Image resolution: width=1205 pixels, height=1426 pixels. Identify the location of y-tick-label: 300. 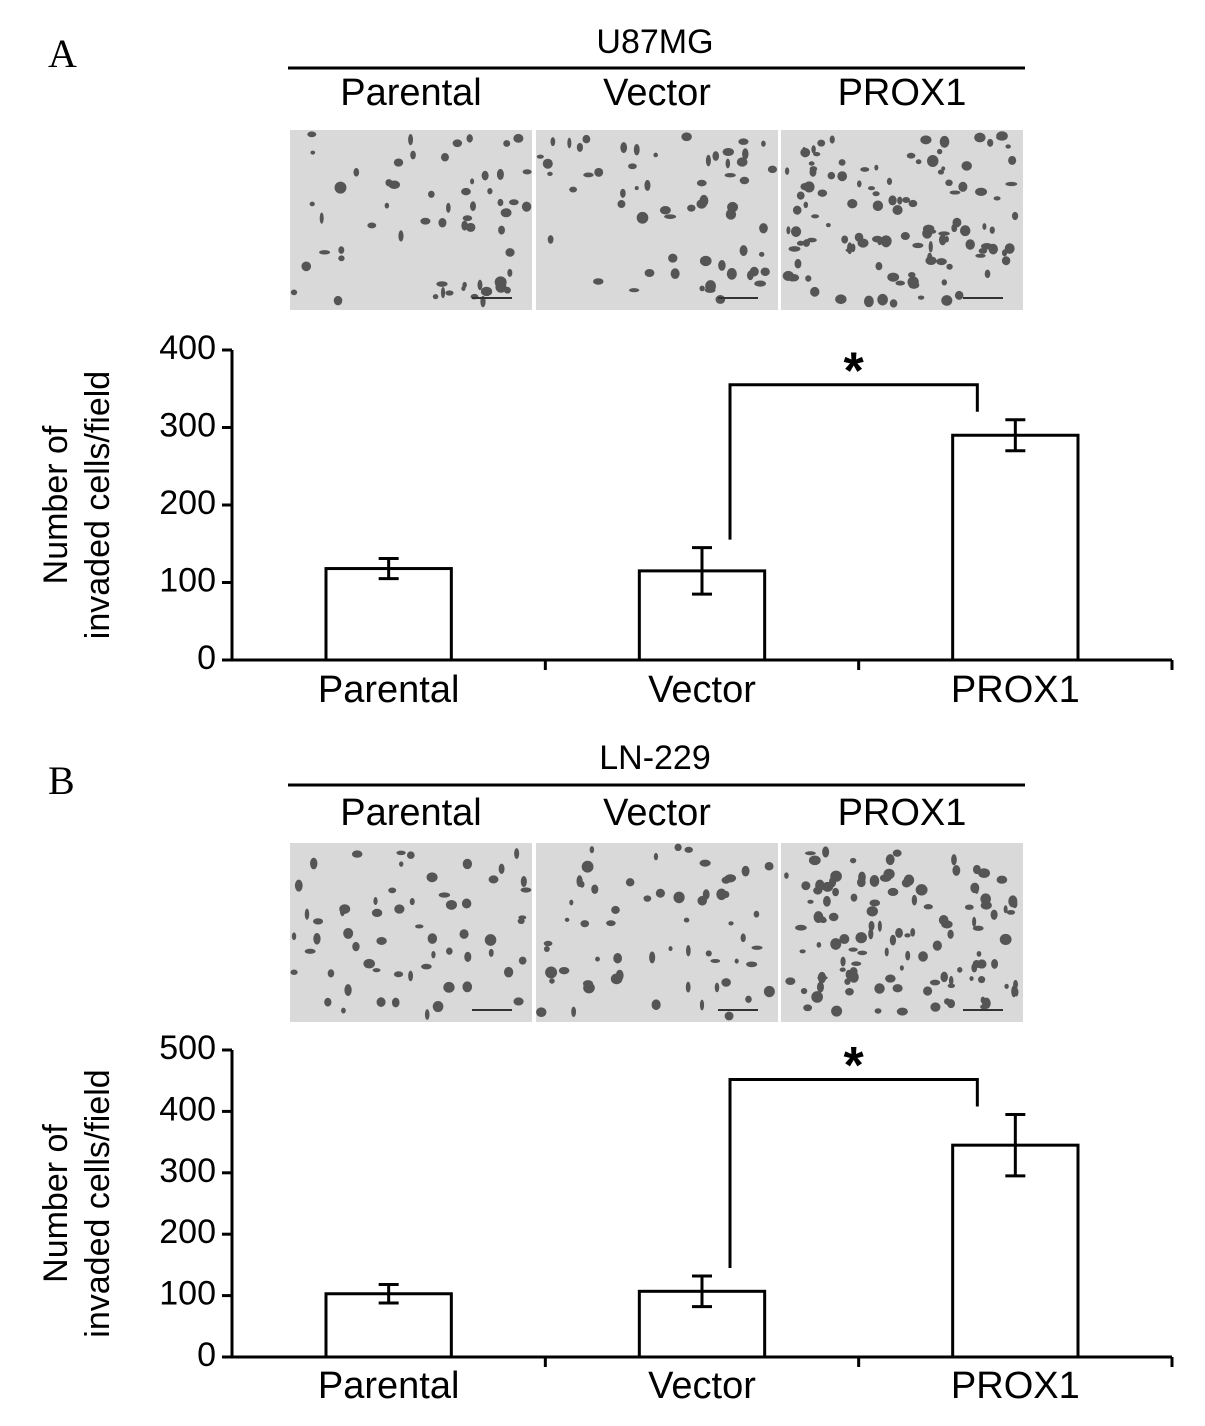
(187, 1171).